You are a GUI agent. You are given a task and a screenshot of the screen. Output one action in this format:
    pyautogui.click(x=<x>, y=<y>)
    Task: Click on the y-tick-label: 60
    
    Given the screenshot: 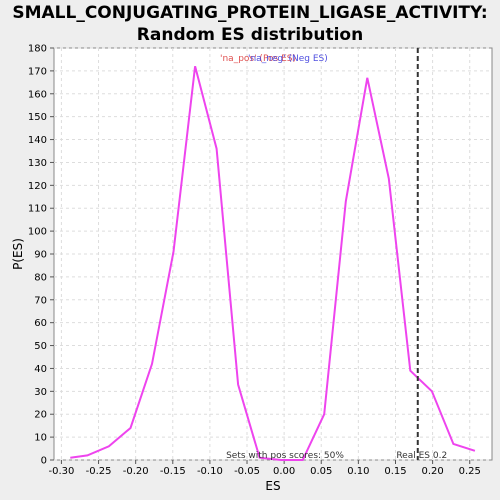 What is the action you would take?
    pyautogui.click(x=40, y=323)
    